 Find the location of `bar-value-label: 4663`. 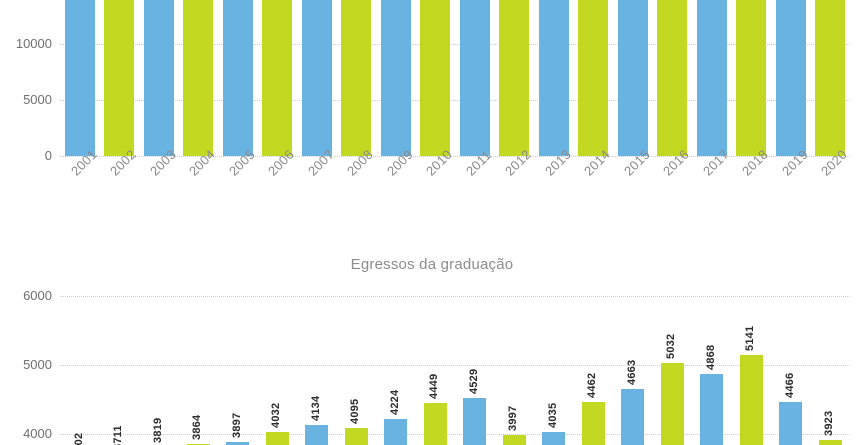

bar-value-label: 4663 is located at coordinates (631, 372).